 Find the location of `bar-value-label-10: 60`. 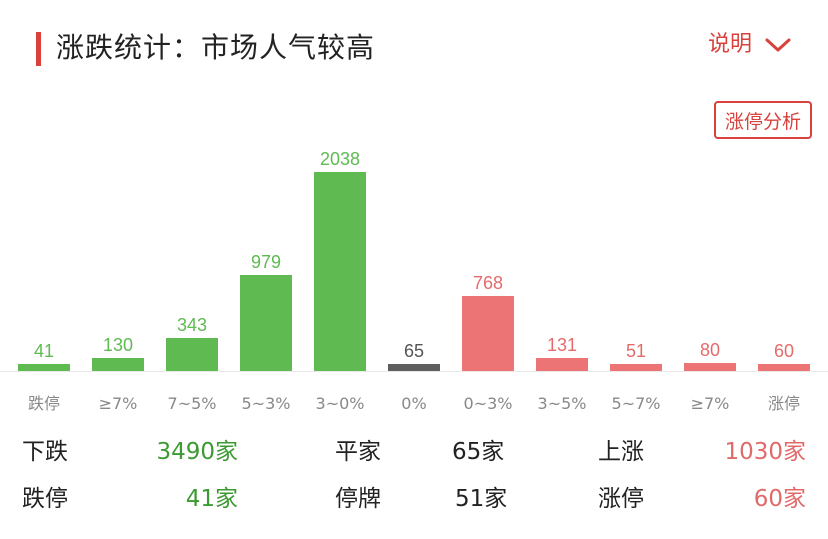

bar-value-label-10: 60 is located at coordinates (784, 351).